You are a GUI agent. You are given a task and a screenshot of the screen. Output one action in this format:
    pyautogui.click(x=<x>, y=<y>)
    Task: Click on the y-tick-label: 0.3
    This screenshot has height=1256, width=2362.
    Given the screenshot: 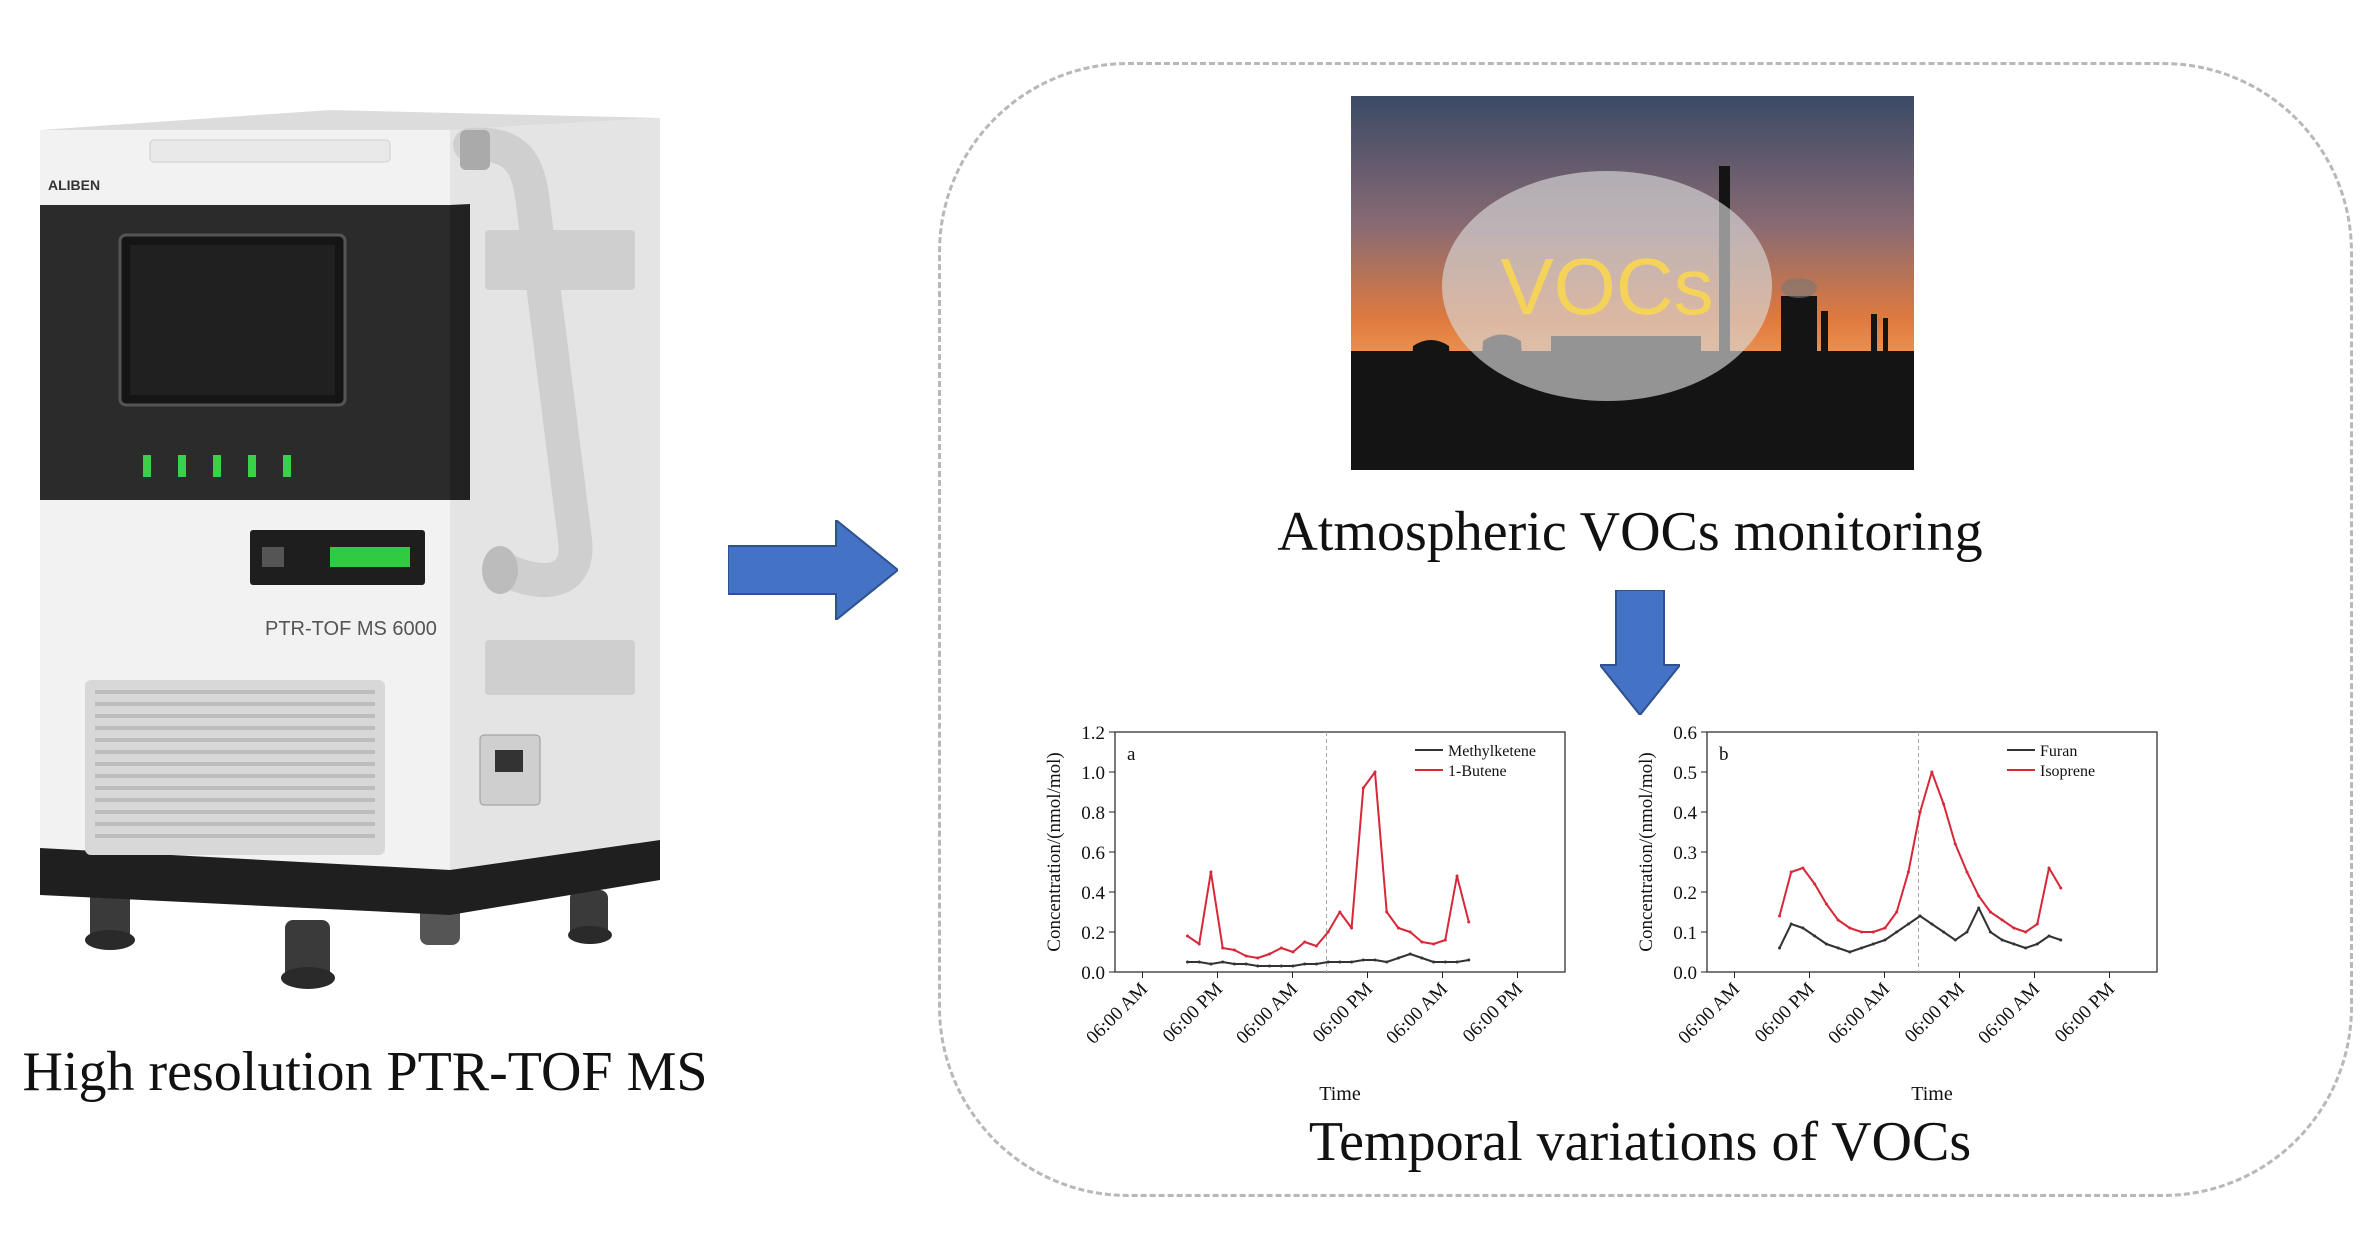 What is the action you would take?
    pyautogui.click(x=1685, y=853)
    